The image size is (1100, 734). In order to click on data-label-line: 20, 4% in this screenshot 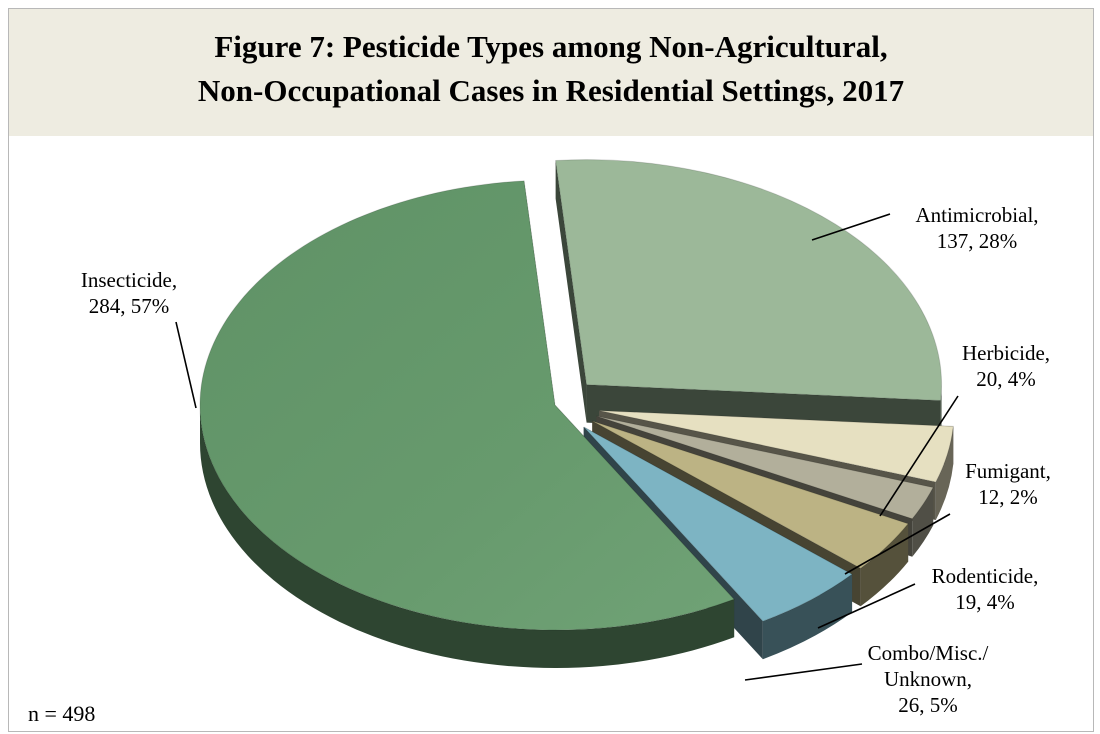, I will do `click(1006, 379)`.